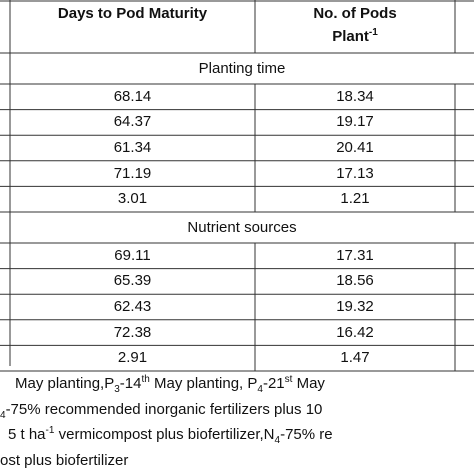 This screenshot has width=474, height=474. I want to click on table-cell: 68.14, so click(132, 96).